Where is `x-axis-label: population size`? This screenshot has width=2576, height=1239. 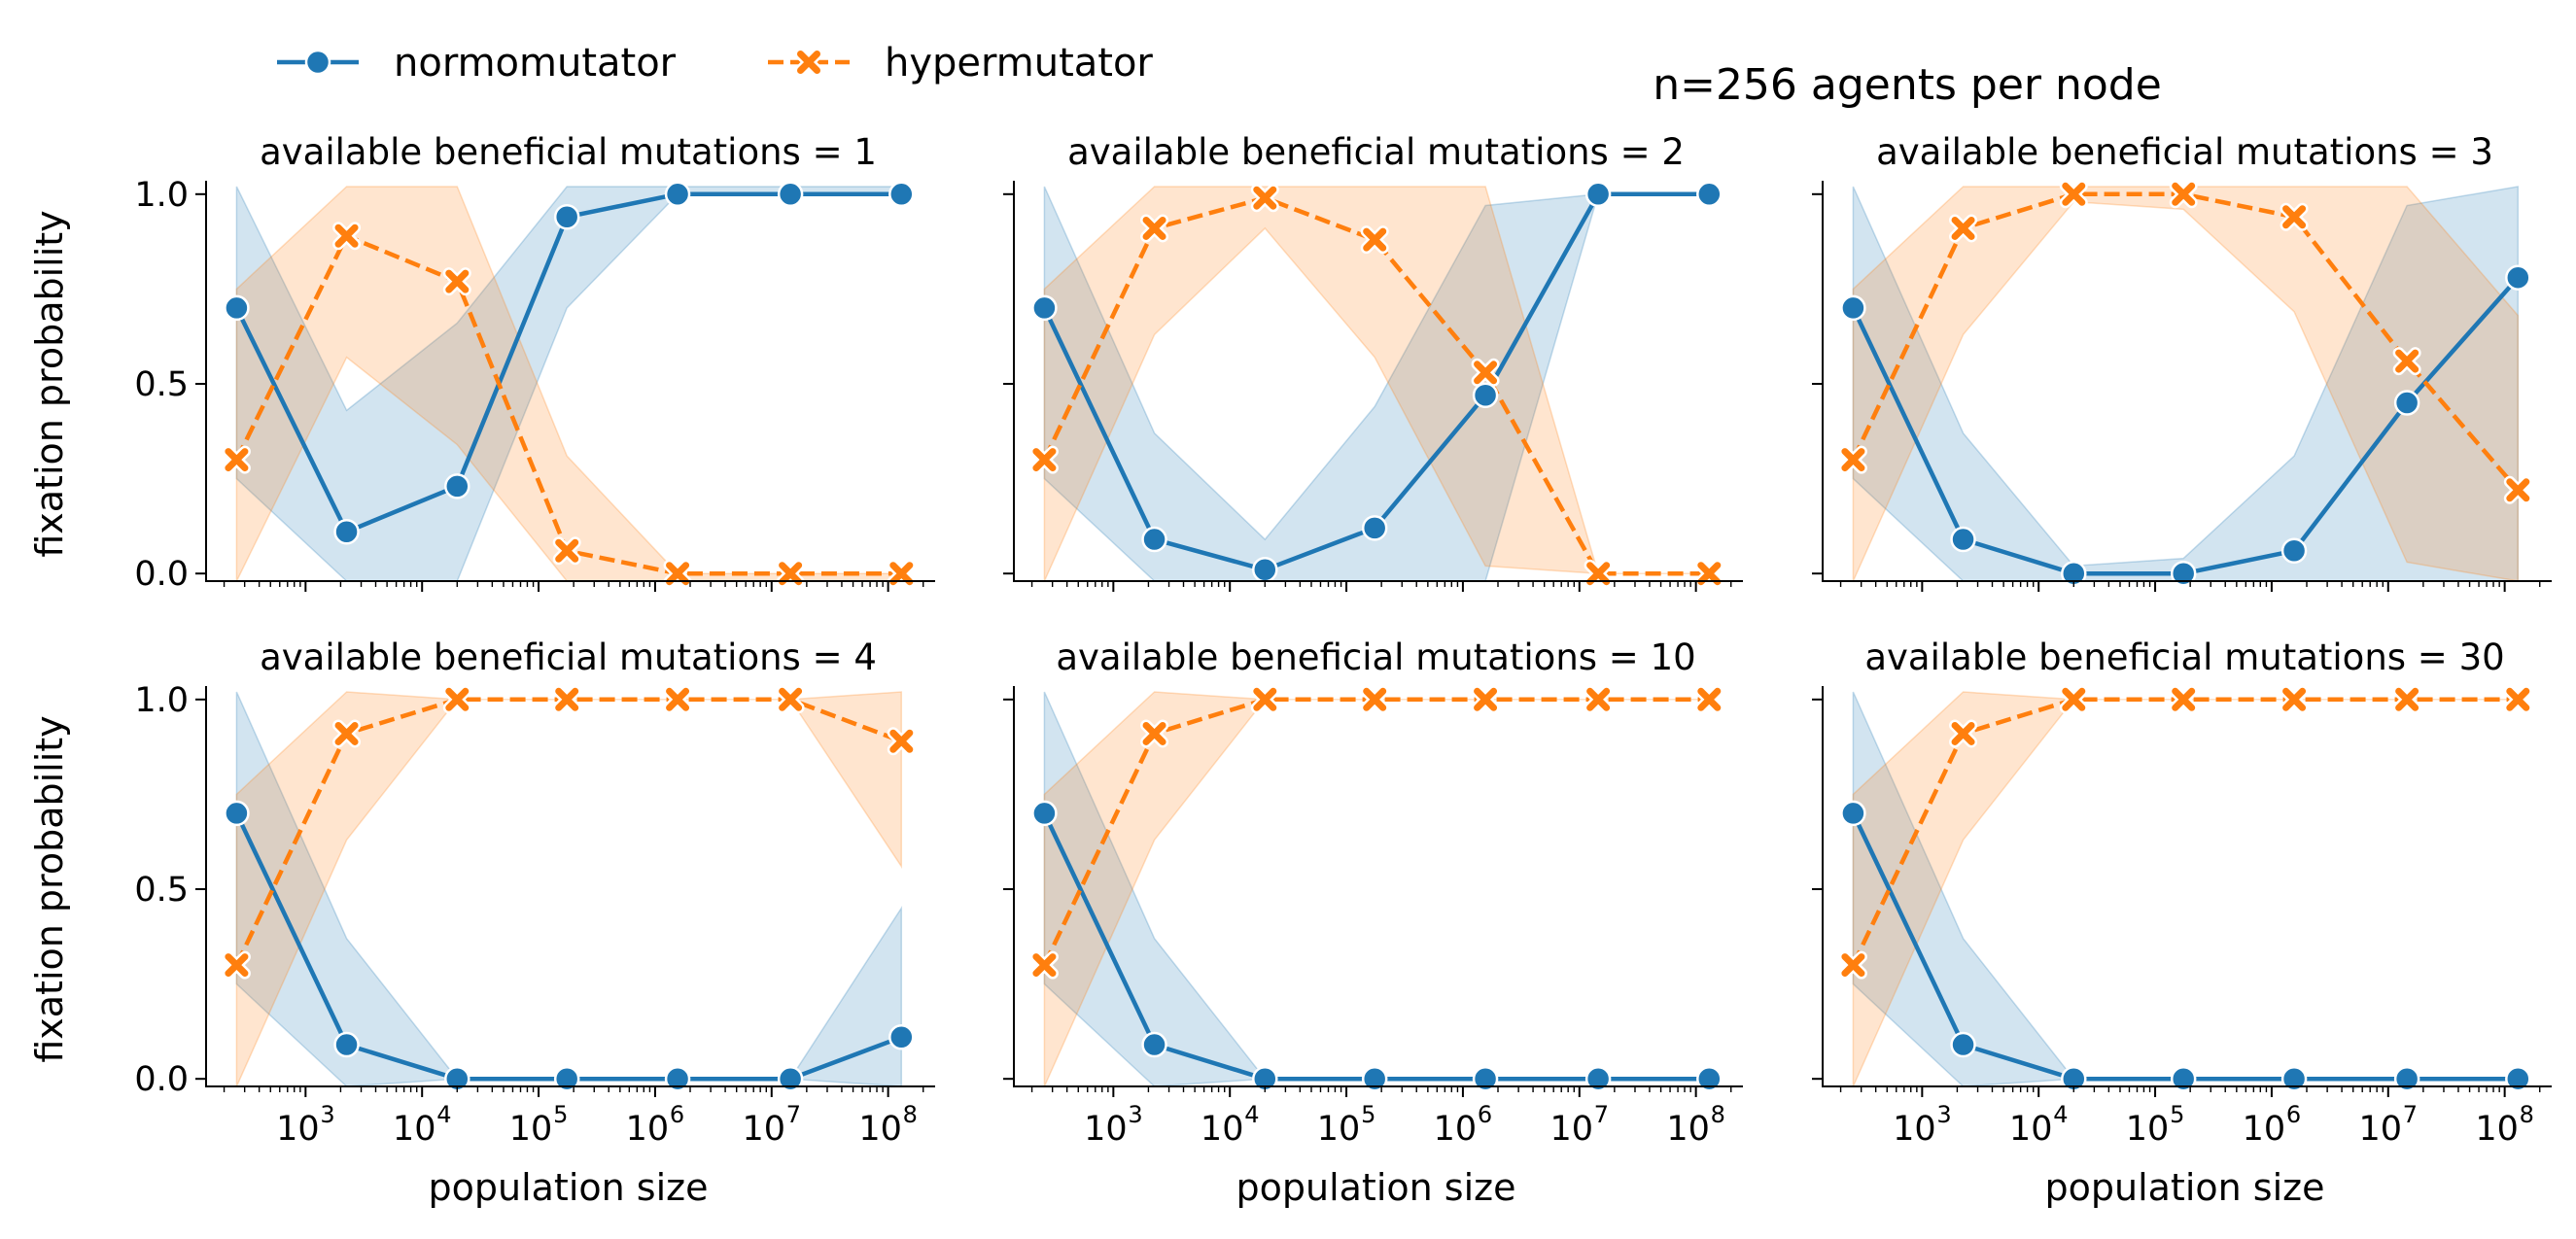
x-axis-label: population size is located at coordinates (569, 1187).